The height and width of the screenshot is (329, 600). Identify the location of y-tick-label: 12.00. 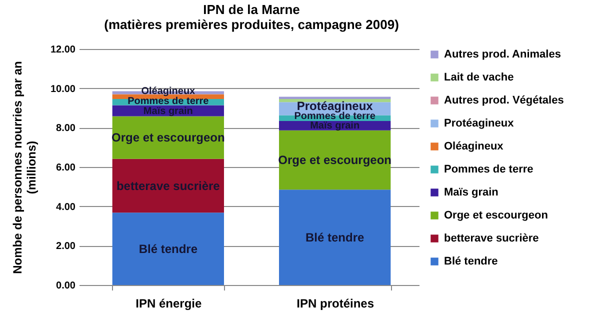
(63, 50).